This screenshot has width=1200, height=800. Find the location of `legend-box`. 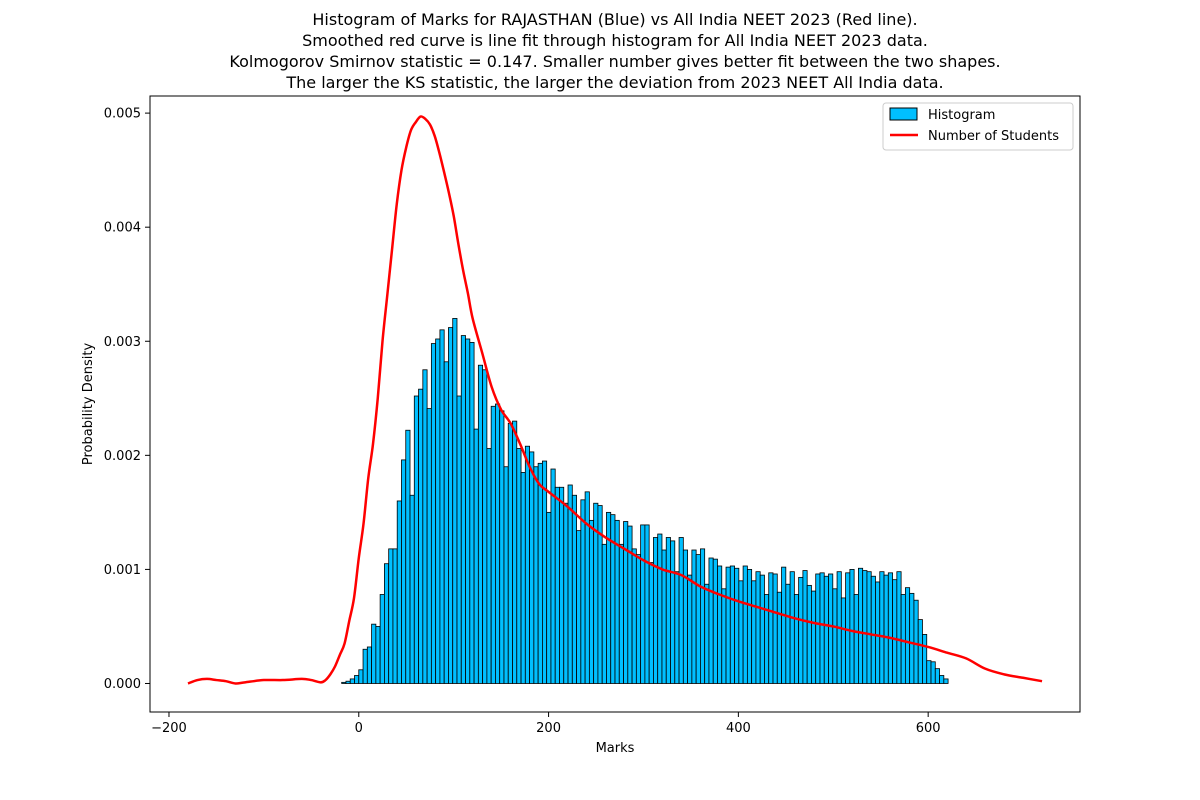

legend-box is located at coordinates (978, 126).